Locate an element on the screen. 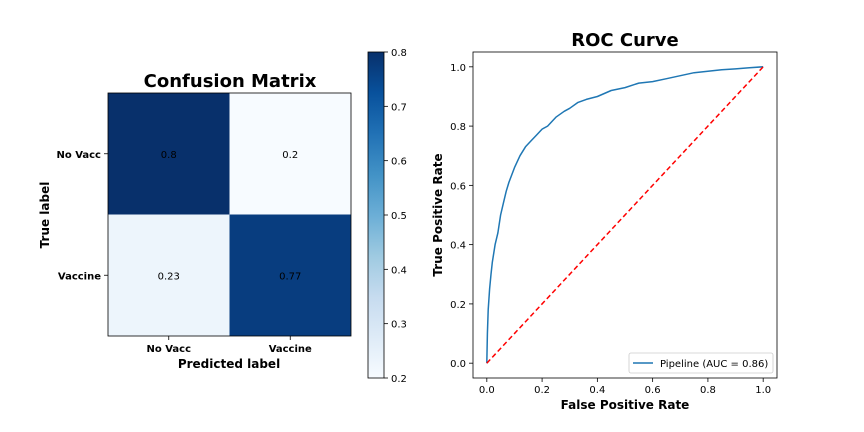 The image size is (864, 432). confusion-cell-value: 0.23 is located at coordinates (169, 276).